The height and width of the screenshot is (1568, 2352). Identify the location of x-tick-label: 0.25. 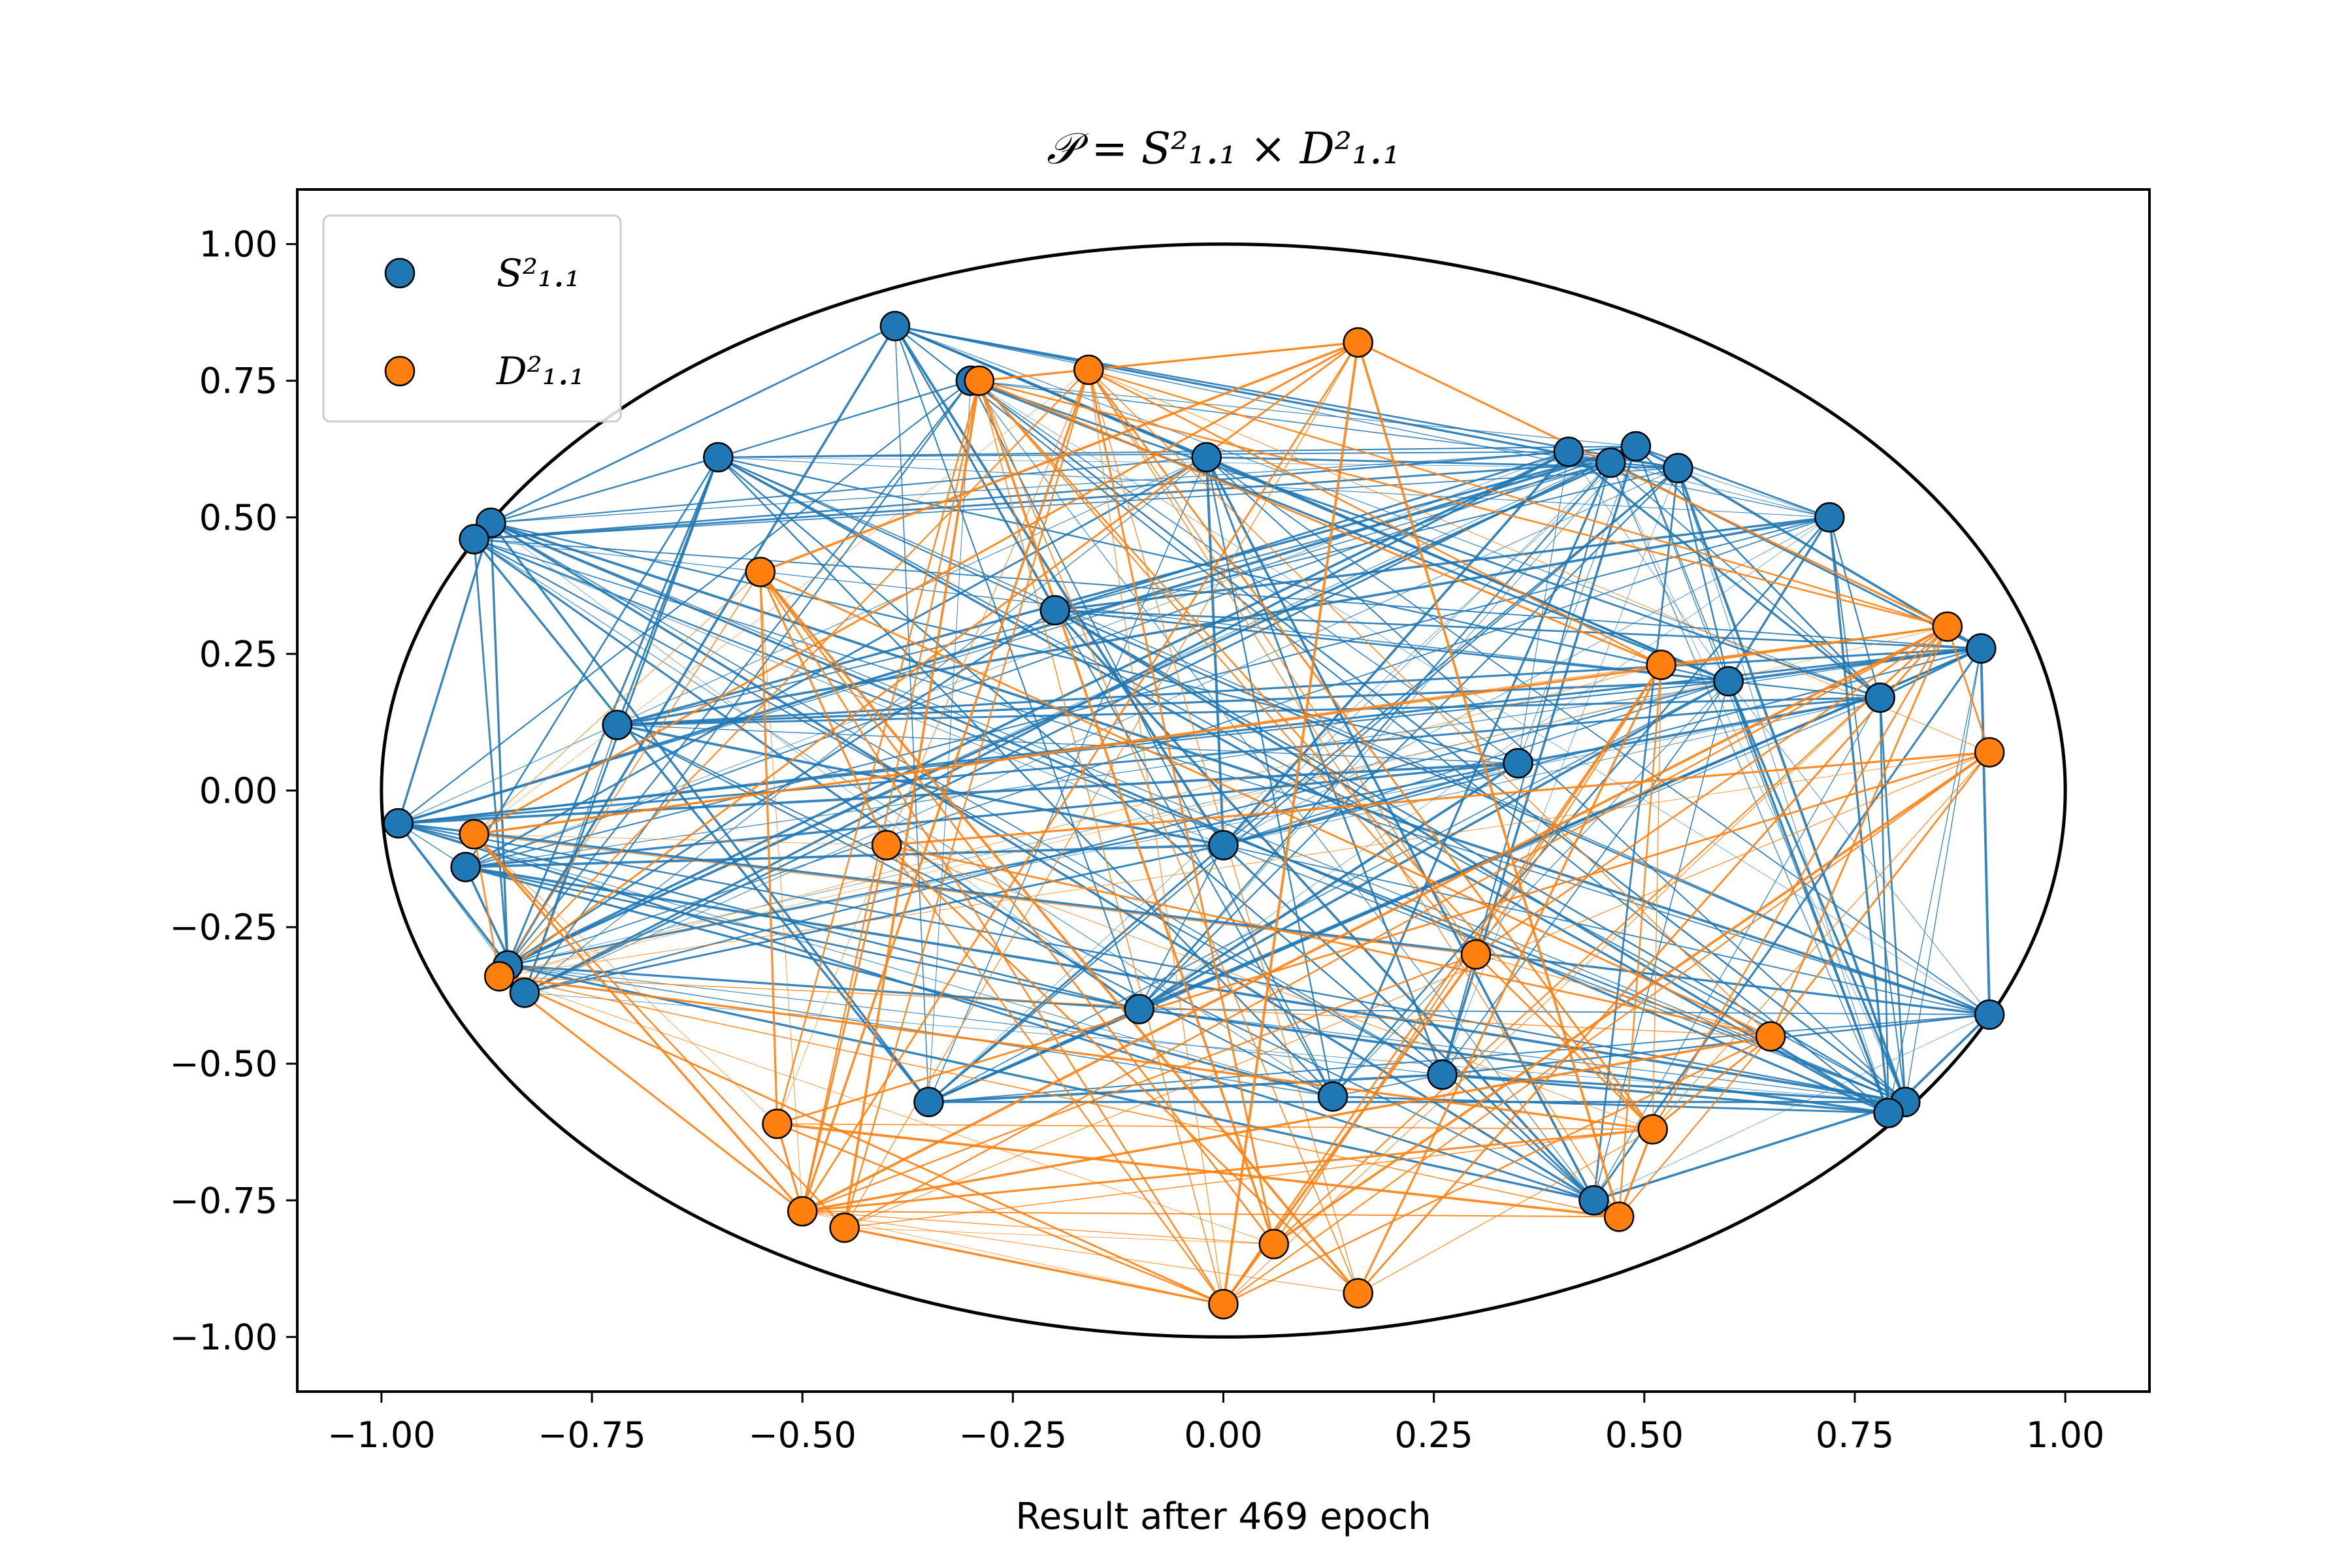
(1434, 1435).